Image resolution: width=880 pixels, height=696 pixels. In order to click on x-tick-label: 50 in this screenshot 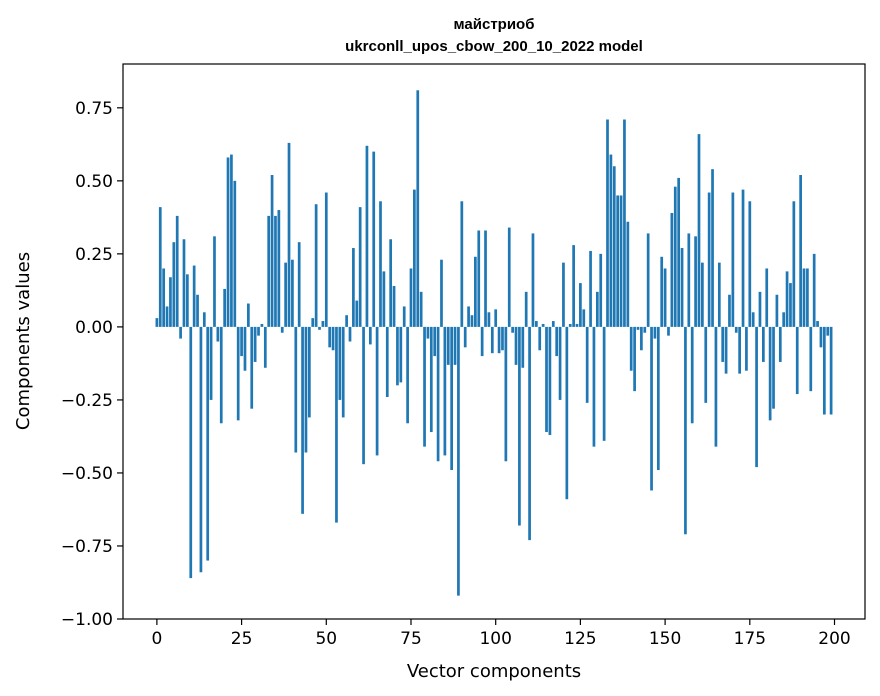, I will do `click(326, 639)`.